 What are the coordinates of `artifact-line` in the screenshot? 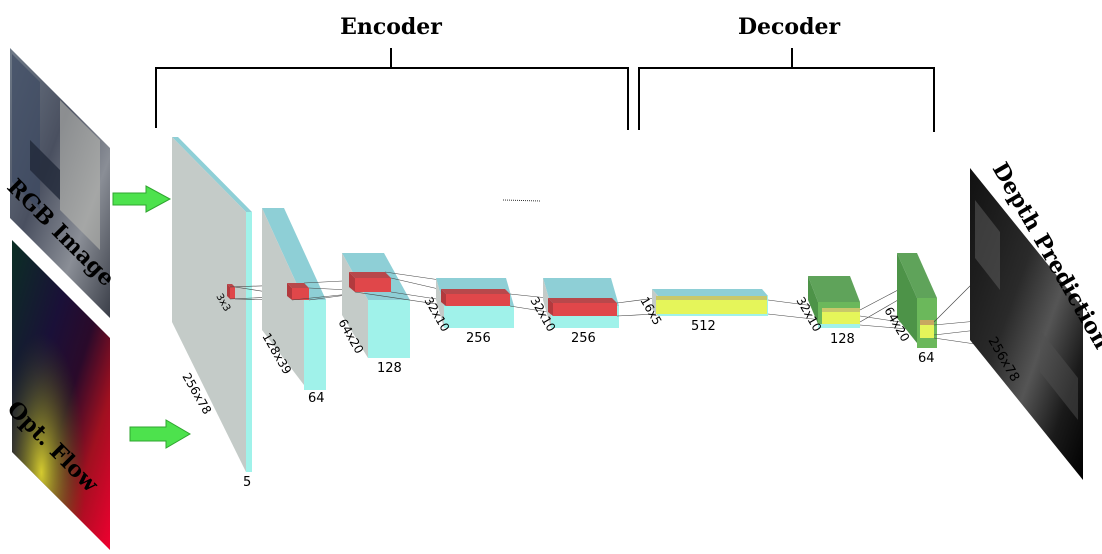 It's located at (522, 200).